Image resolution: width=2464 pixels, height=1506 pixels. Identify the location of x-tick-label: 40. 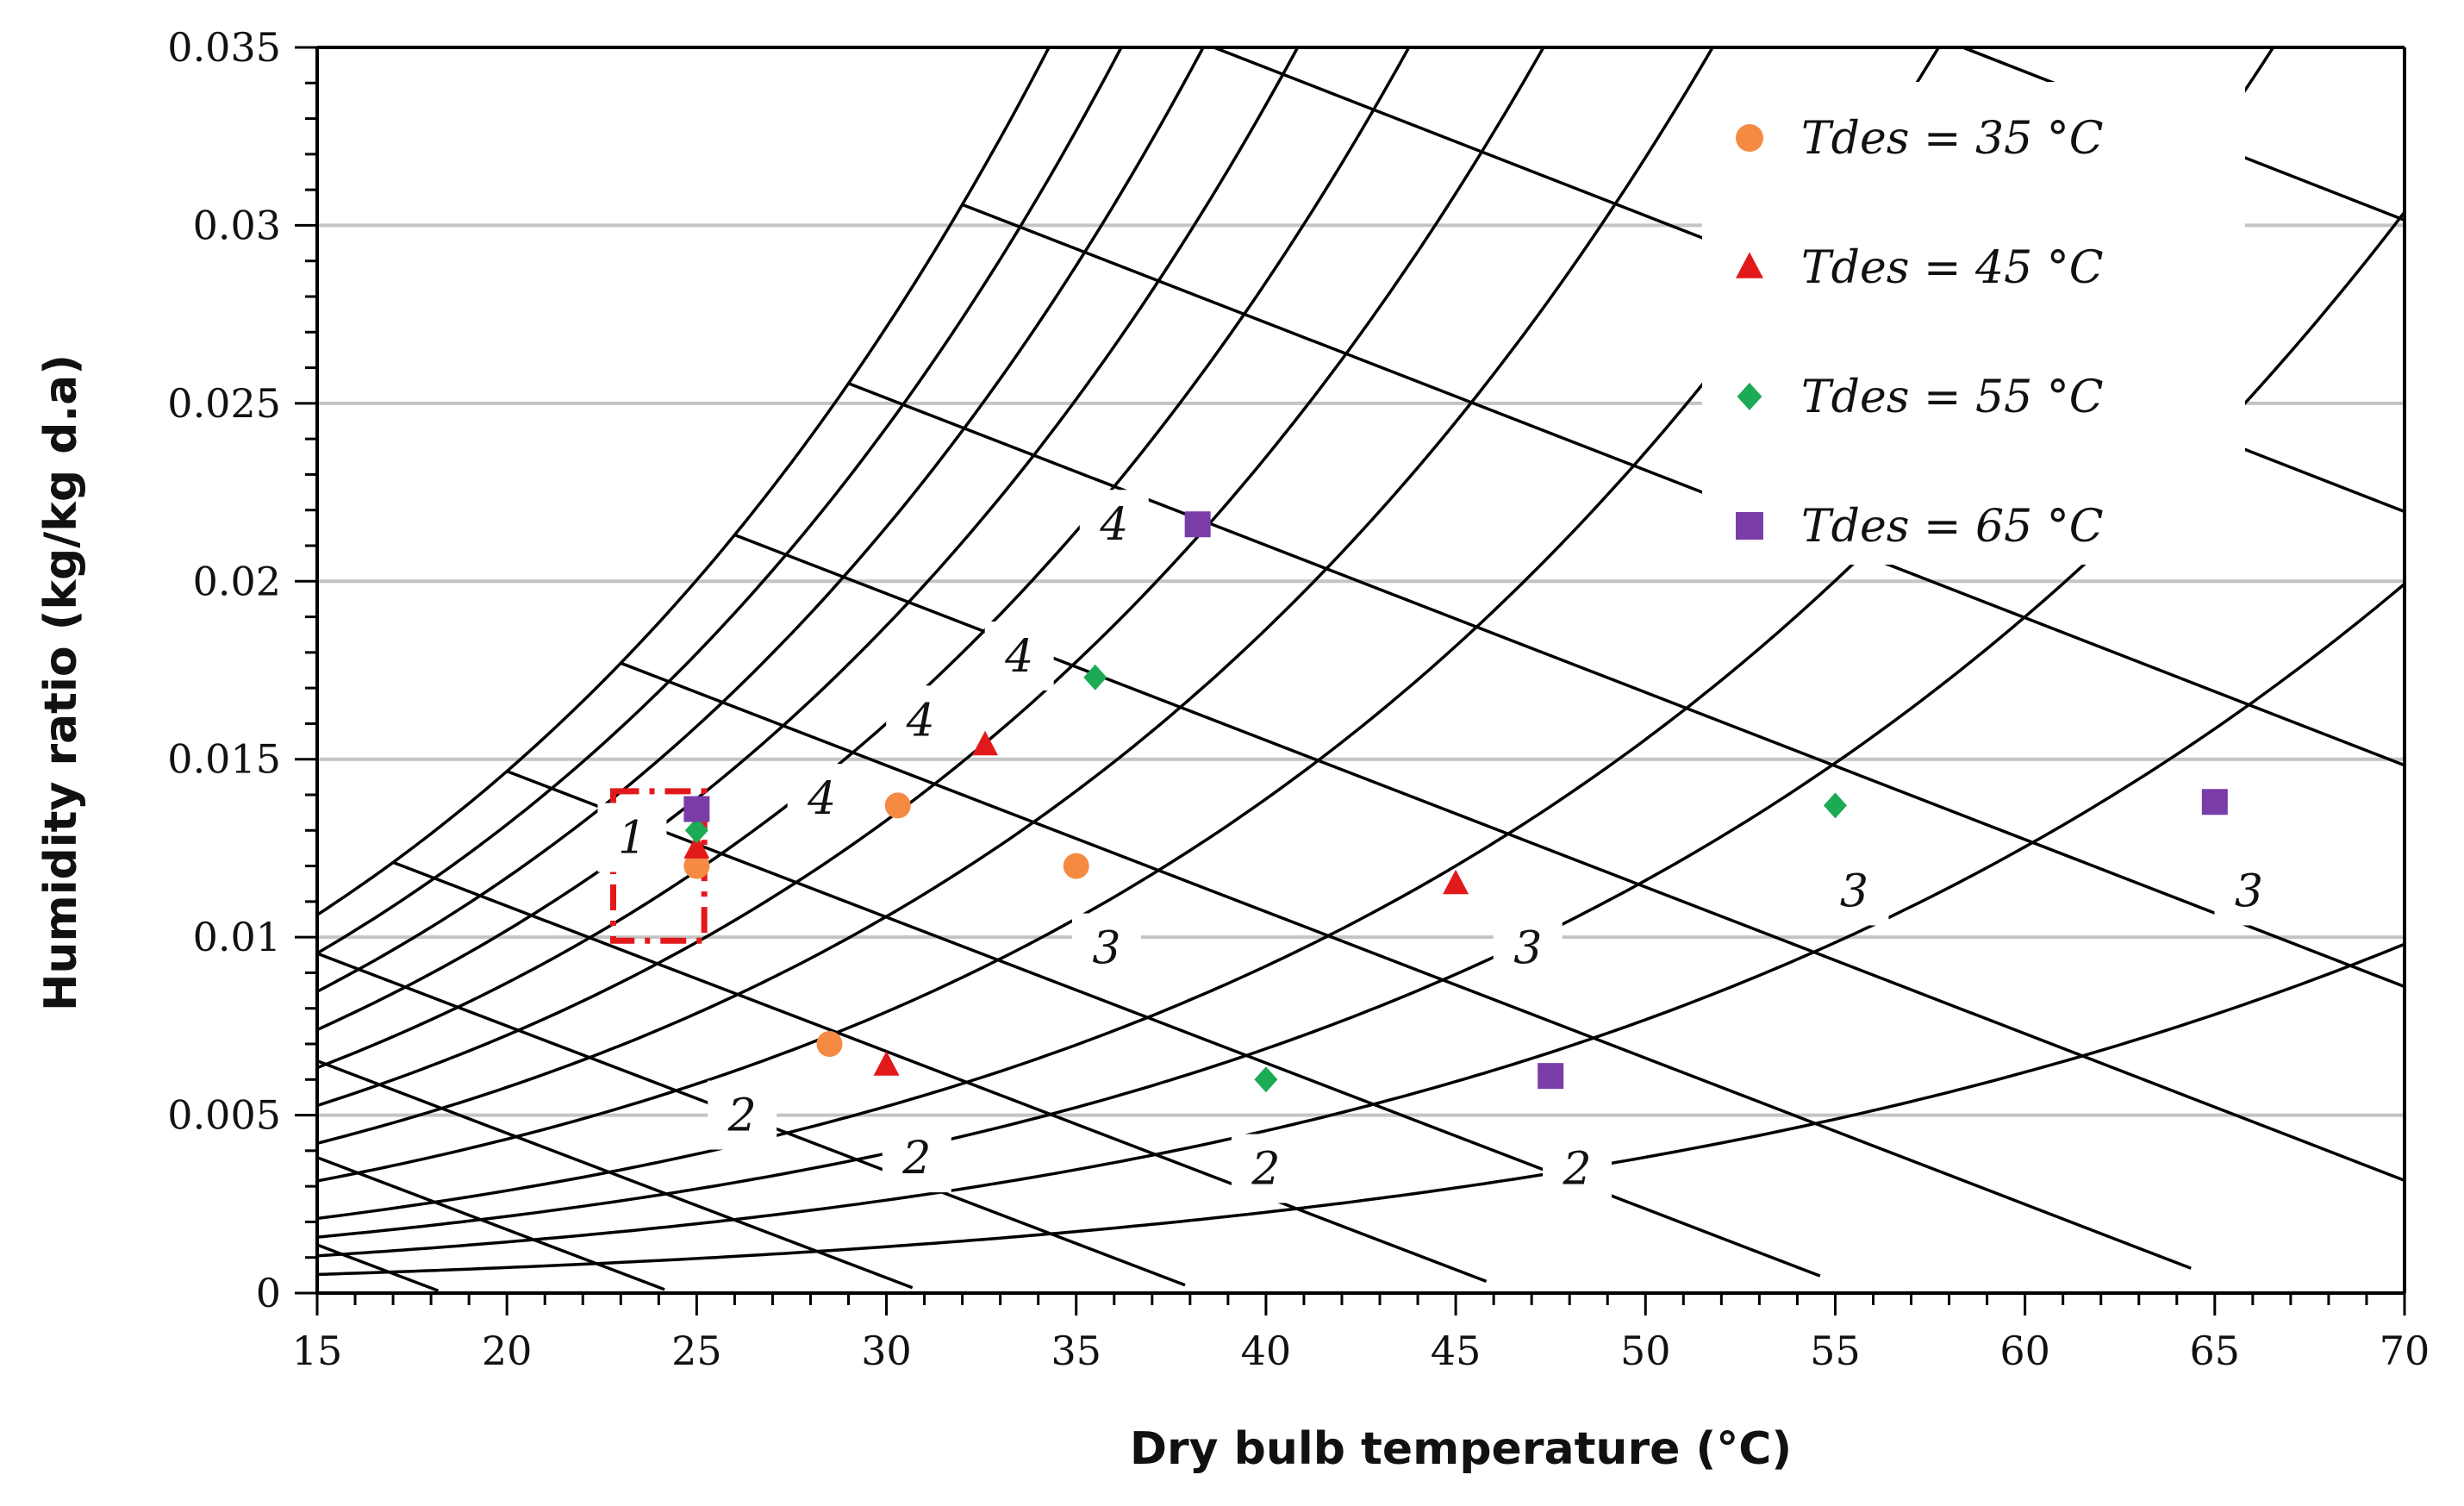
(1266, 1351).